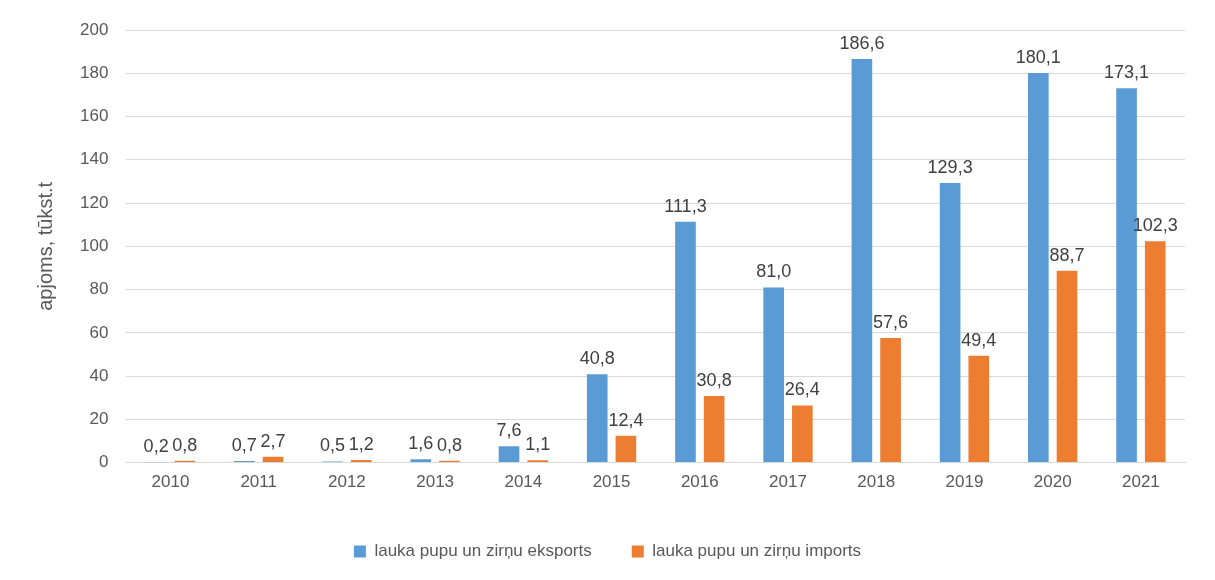 This screenshot has width=1215, height=580. What do you see at coordinates (99, 419) in the screenshot?
I see `y-tick-label: 20` at bounding box center [99, 419].